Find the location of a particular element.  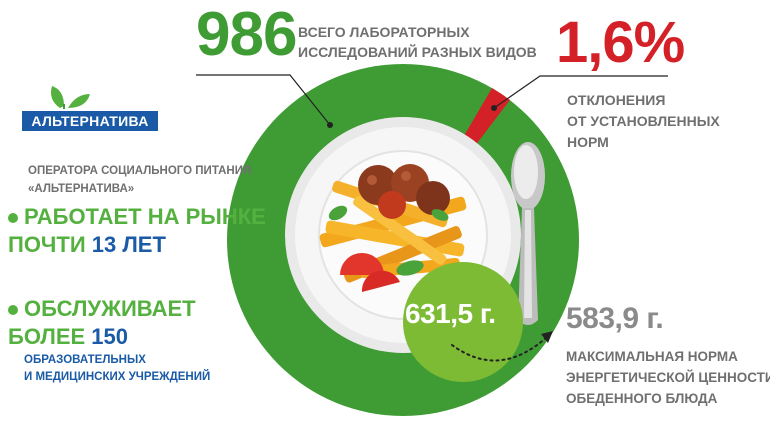

norm-energy-value: 583,9 г. is located at coordinates (615, 318).